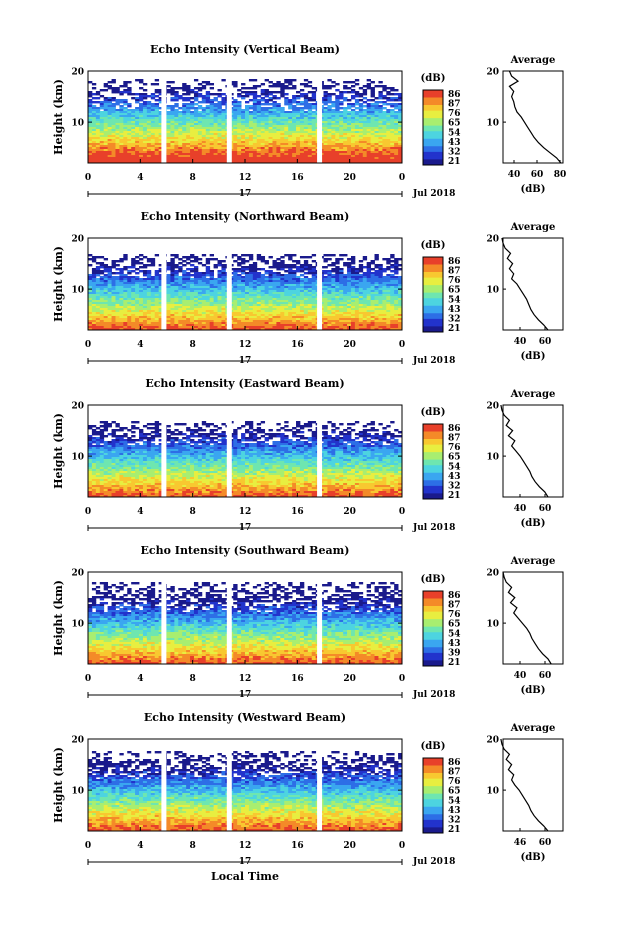 Image resolution: width=618 pixels, height=929 pixels. I want to click on x-tick-label: 8, so click(193, 512).